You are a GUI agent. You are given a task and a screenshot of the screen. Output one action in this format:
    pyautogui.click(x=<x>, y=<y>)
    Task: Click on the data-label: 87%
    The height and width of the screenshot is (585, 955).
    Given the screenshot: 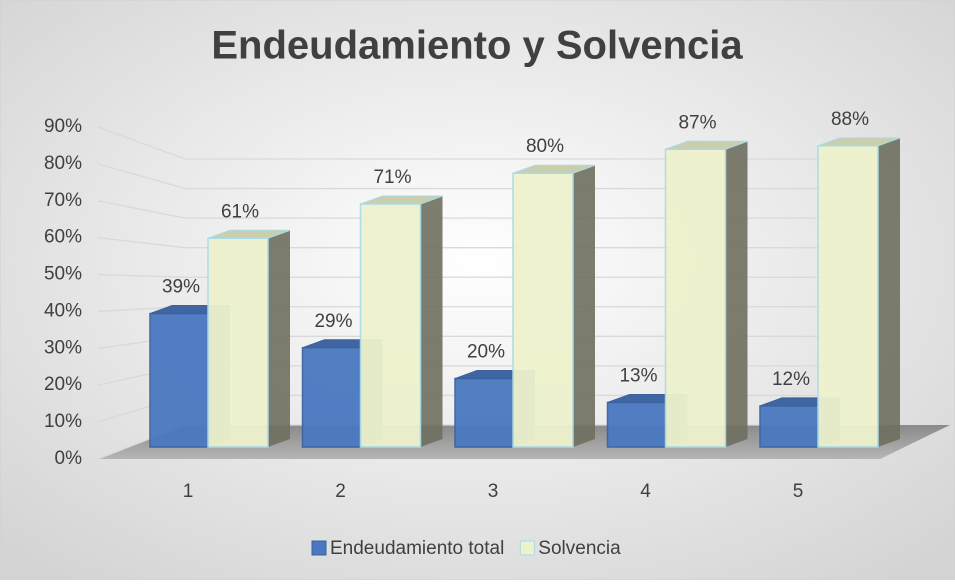 What is the action you would take?
    pyautogui.click(x=697, y=122)
    